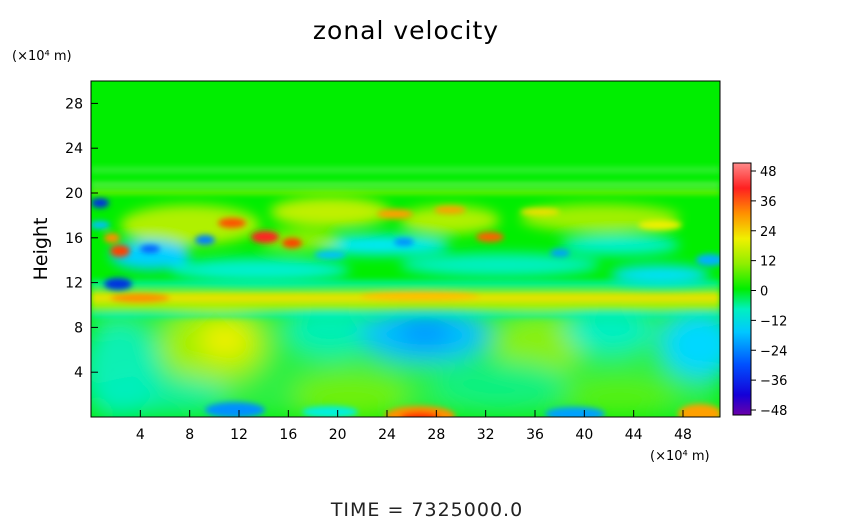 The image size is (854, 519). I want to click on x-axis-unit: (×10⁴ m), so click(680, 456).